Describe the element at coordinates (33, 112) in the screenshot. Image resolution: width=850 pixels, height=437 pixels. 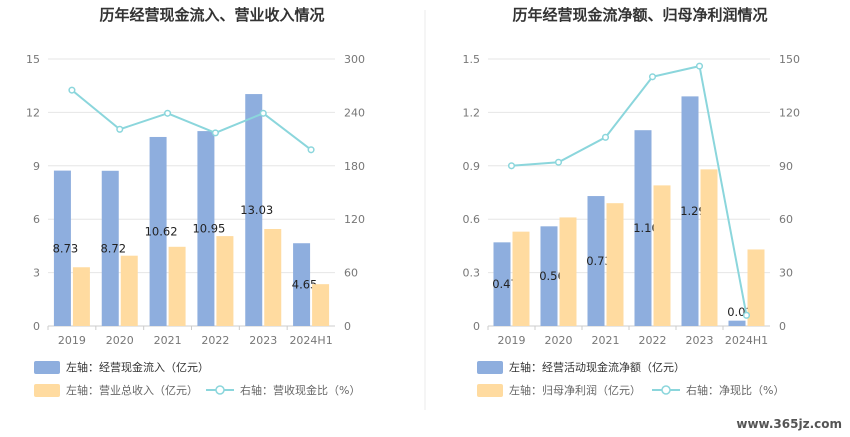
I see `left-left-axis-tick: 12` at that location.